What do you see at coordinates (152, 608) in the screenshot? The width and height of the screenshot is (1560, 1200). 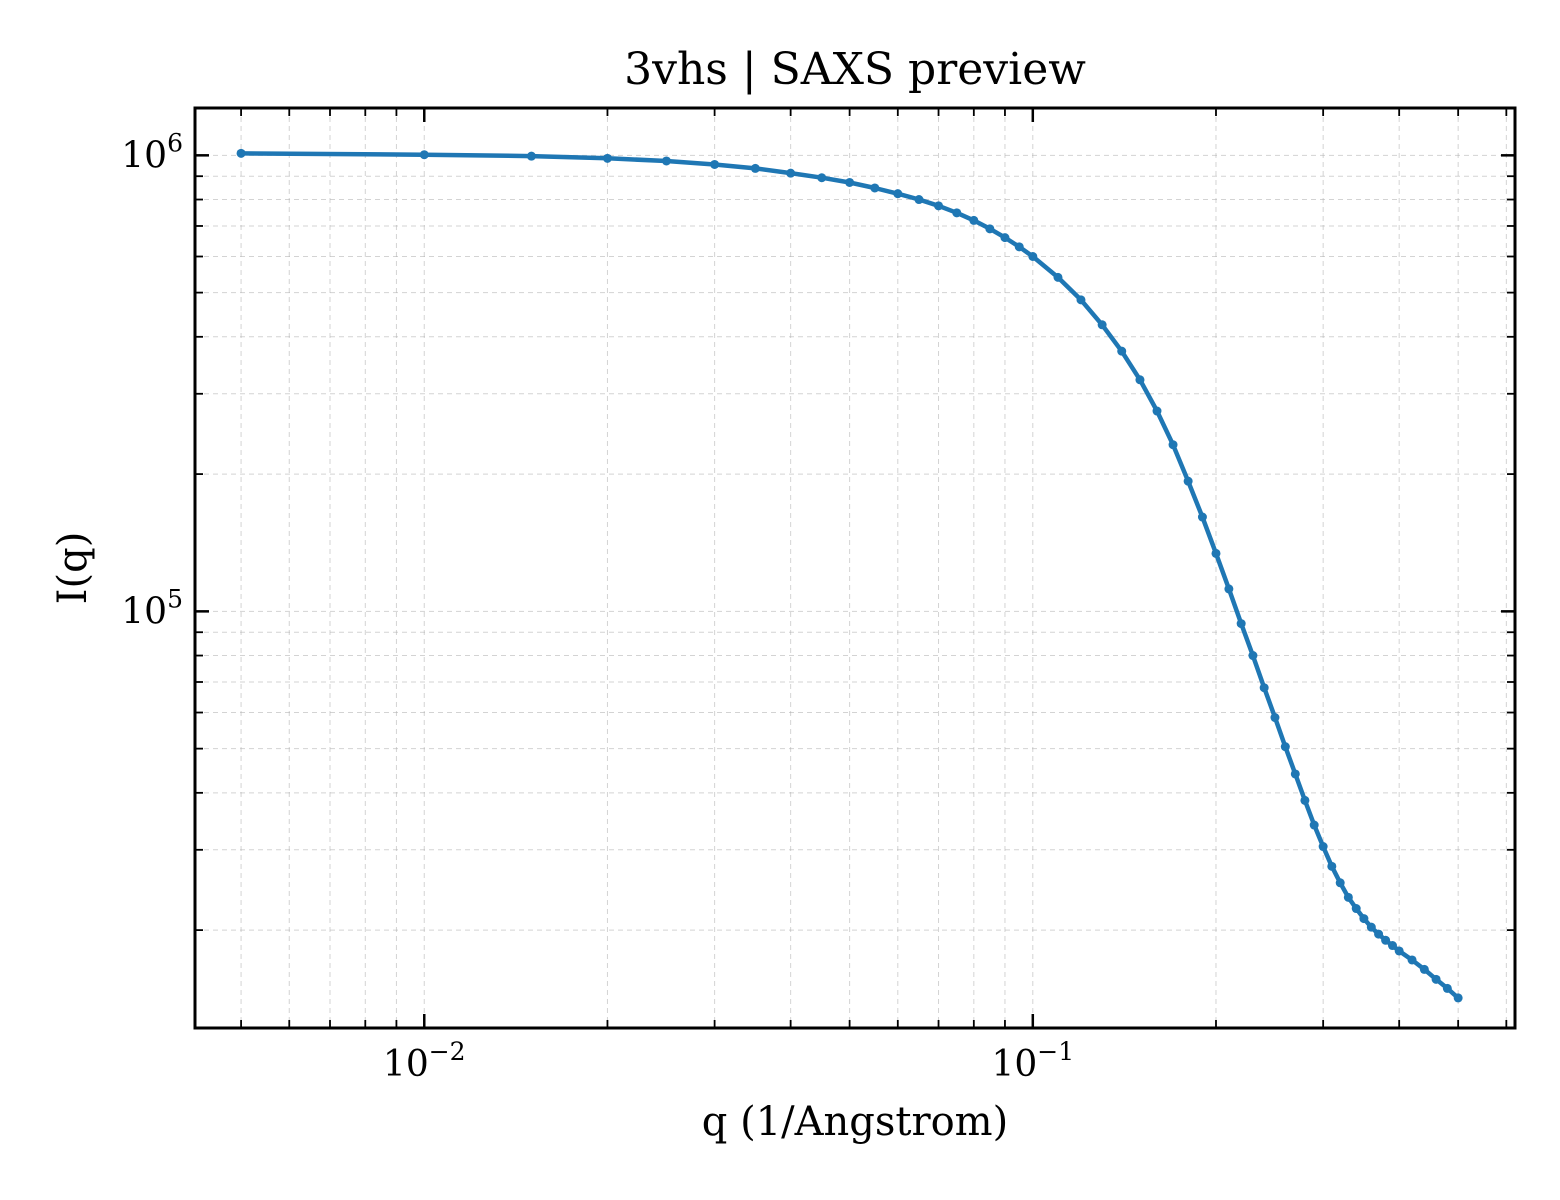 I see `y-tick-label: 10⁵` at bounding box center [152, 608].